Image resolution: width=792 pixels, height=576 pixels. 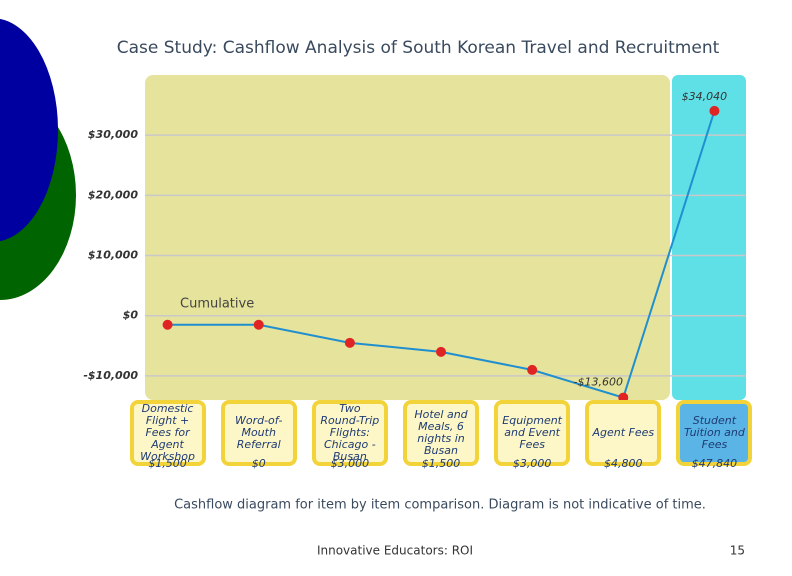 What do you see at coordinates (623, 463) in the screenshot?
I see `item-amount: $4,800` at bounding box center [623, 463].